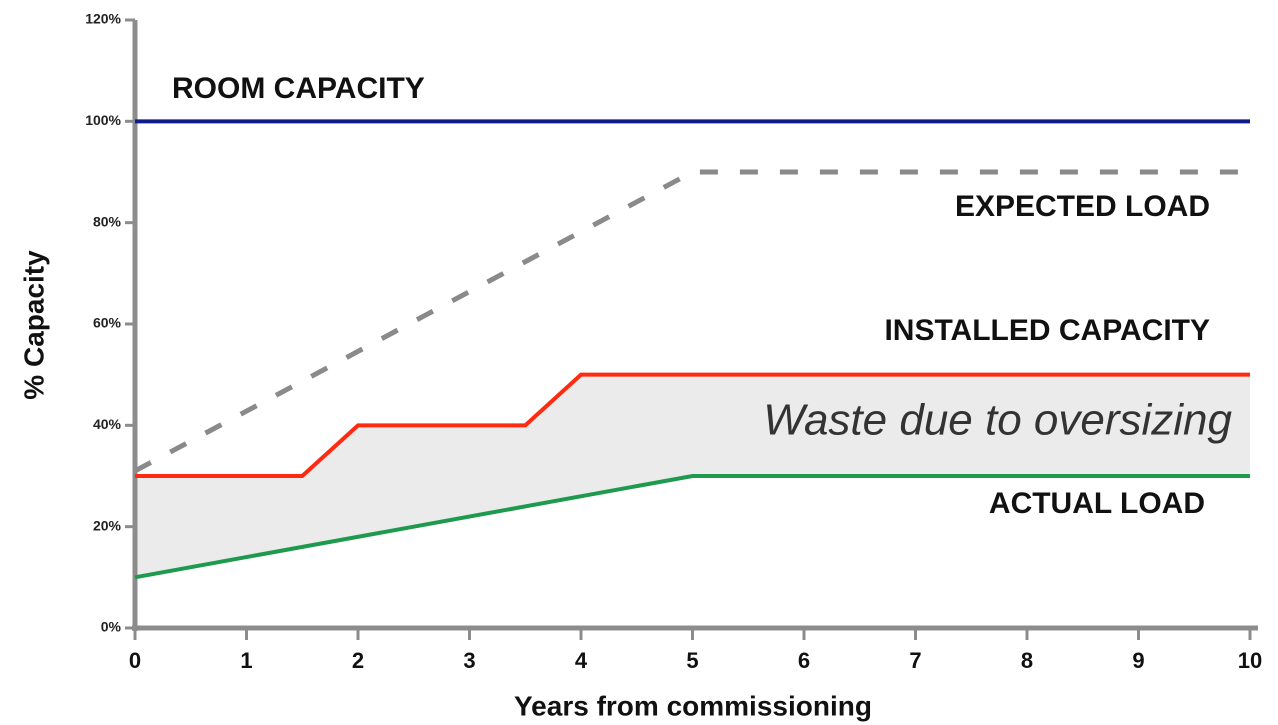 The height and width of the screenshot is (725, 1278). I want to click on x-tick-label: 4, so click(581, 660).